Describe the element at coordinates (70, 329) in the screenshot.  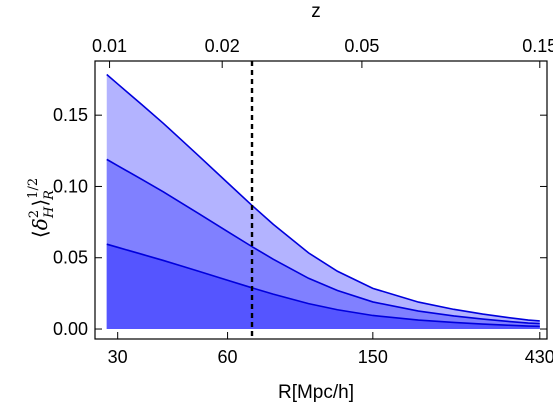
I see `y-tick-label: 0.00` at that location.